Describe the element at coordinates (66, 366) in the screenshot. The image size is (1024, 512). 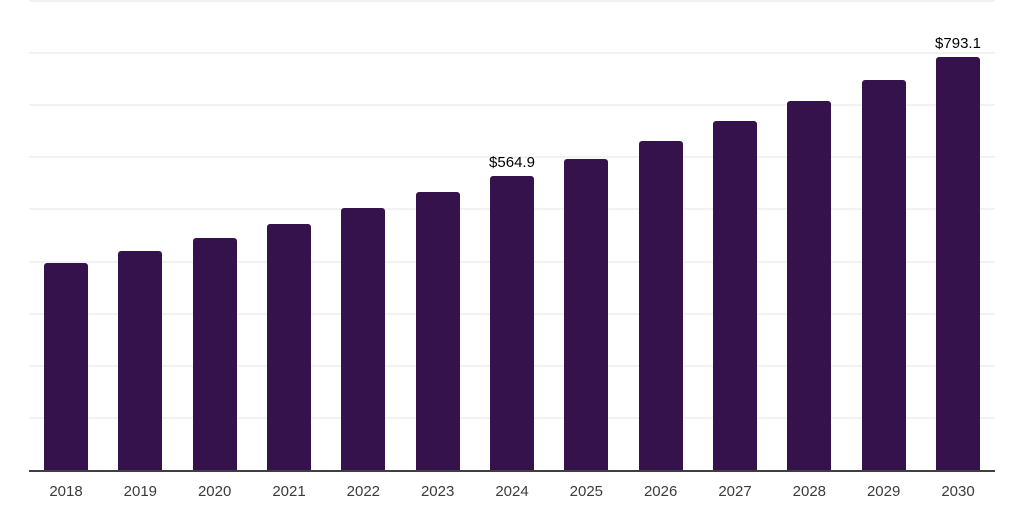
I see `bar-2018` at that location.